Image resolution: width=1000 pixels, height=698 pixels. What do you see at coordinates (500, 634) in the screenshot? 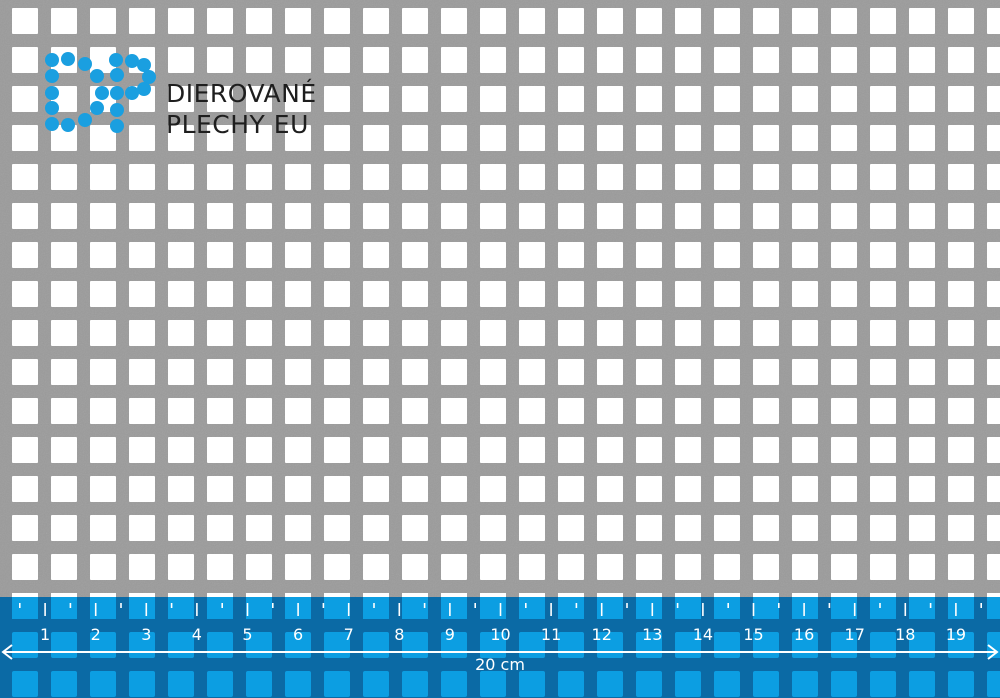
I see `ruler-label: 10` at bounding box center [500, 634].